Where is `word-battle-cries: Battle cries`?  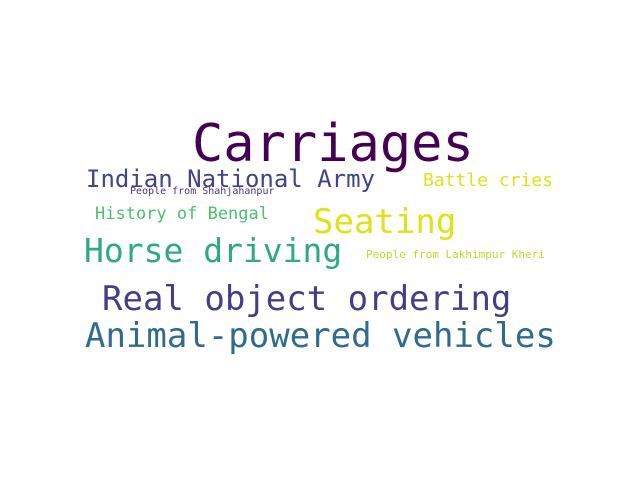 word-battle-cries: Battle cries is located at coordinates (488, 180).